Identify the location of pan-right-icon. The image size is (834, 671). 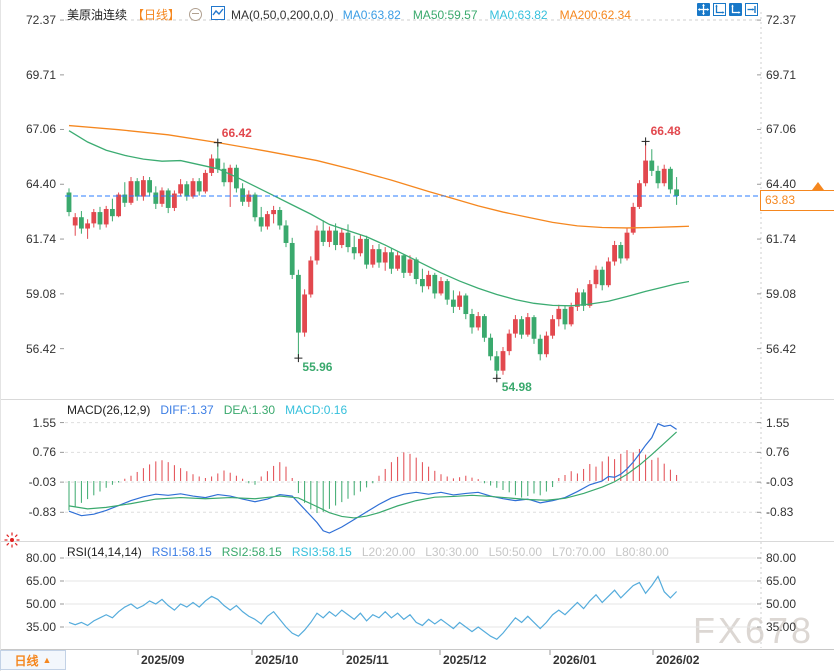
(751, 9).